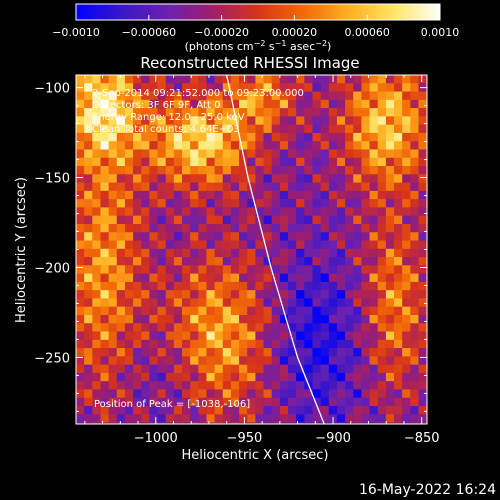 Image resolution: width=500 pixels, height=500 pixels. Describe the element at coordinates (249, 63) in the screenshot. I see `chart-title: Reconstructed RHESSI Image` at that location.